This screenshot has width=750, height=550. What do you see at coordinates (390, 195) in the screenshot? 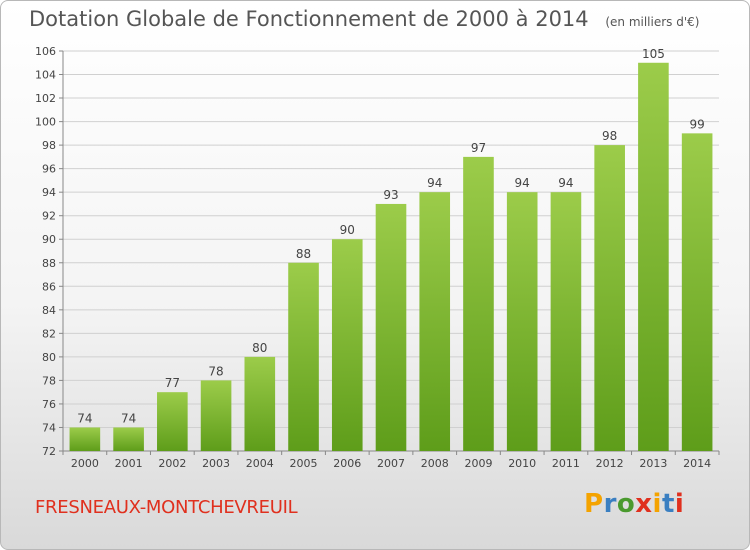
I see `data-label-2007: 93` at bounding box center [390, 195].